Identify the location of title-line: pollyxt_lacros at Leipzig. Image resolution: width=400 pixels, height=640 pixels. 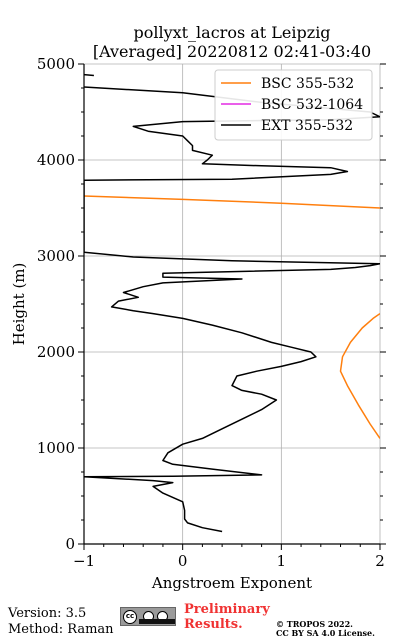
(231, 32).